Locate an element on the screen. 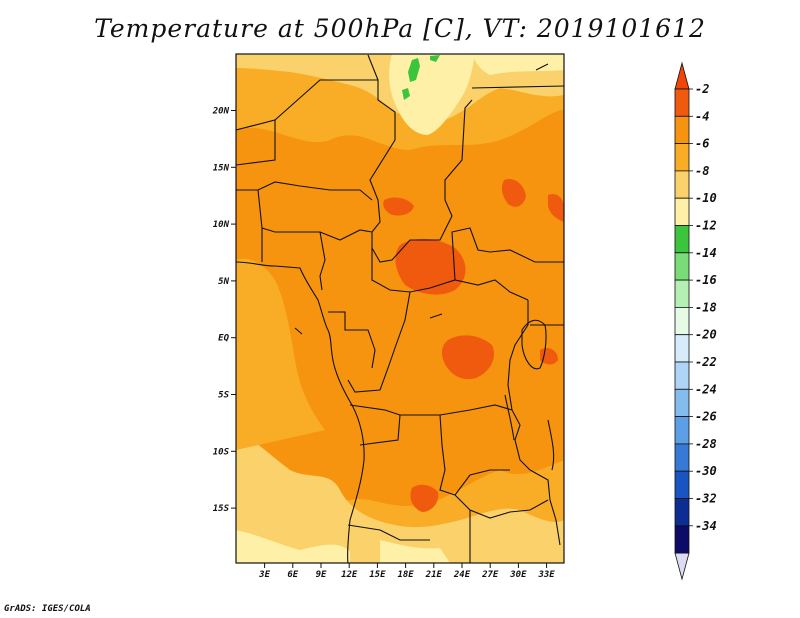  colorbar-label: -18 is located at coordinates (706, 307).